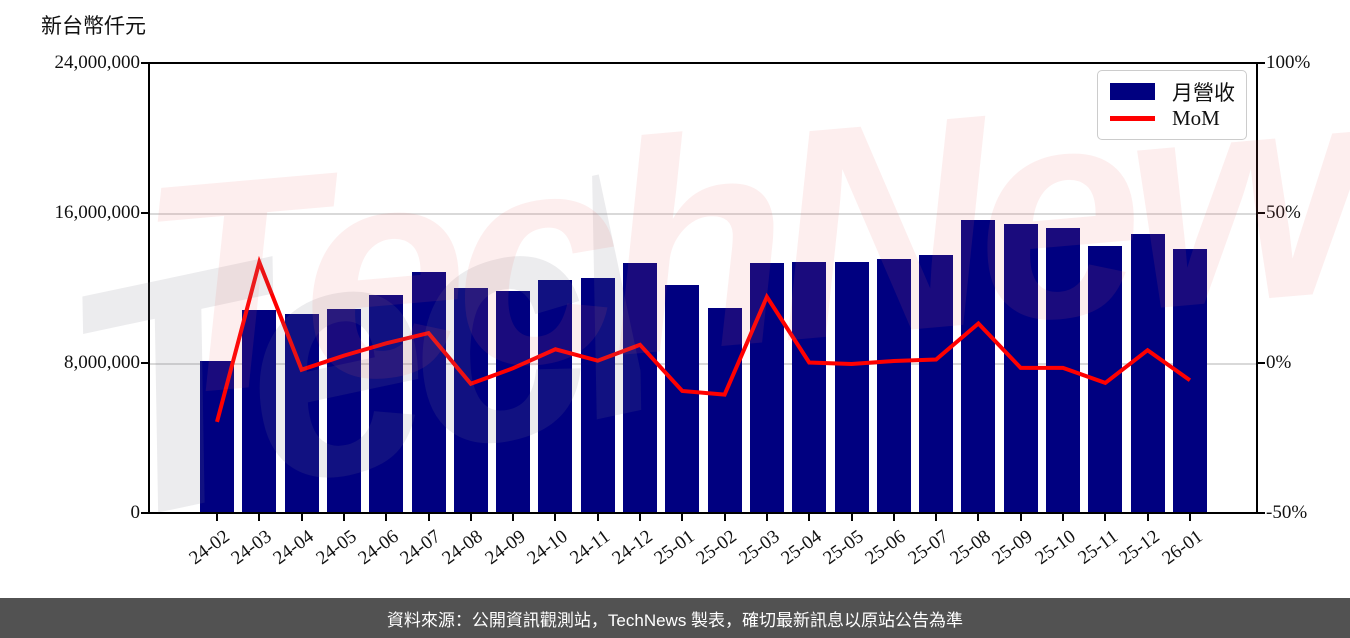  What do you see at coordinates (378, 548) in the screenshot?
I see `x-axis-tick-label: 24-06` at bounding box center [378, 548].